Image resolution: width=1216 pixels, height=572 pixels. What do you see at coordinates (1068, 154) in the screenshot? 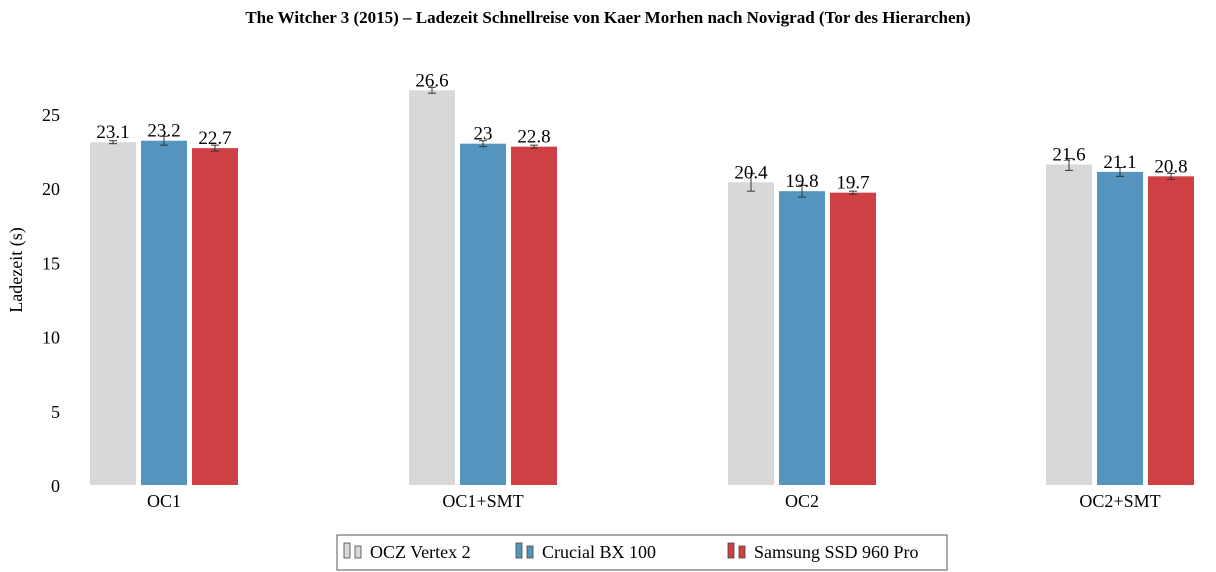
I see `data-label: 21.6` at bounding box center [1068, 154].